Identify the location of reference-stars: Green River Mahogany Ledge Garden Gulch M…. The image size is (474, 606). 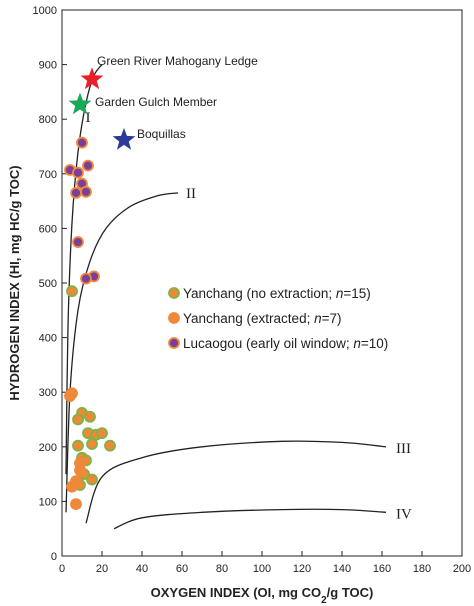
(163, 102).